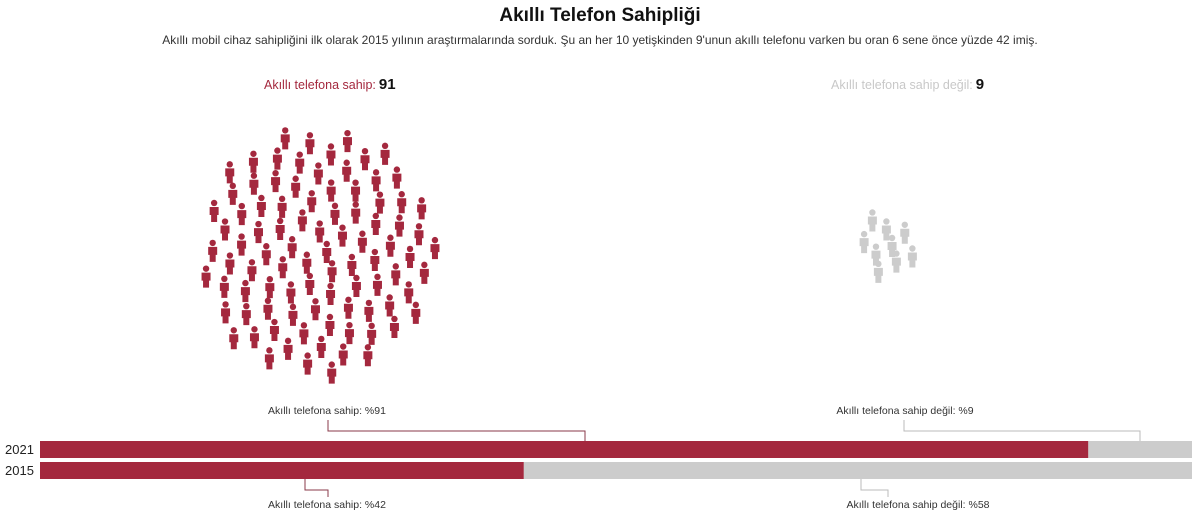 The image size is (1200, 519). I want to click on annotation-2015-own: Akıllı telefona sahip: %42, so click(327, 505).